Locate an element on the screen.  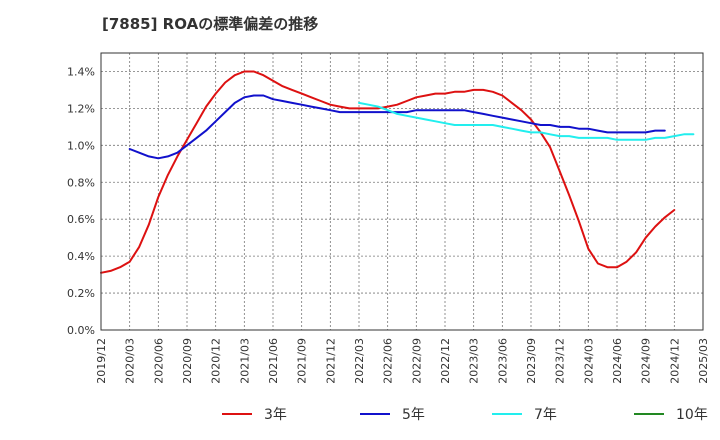
series-line-7年 is located at coordinates (526, 121).